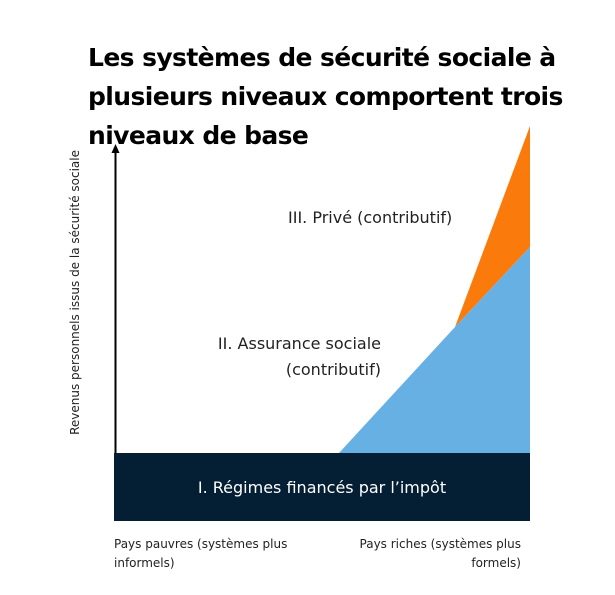 The width and height of the screenshot is (615, 595). What do you see at coordinates (434, 350) in the screenshot?
I see `tier-social-insurance-area` at bounding box center [434, 350].